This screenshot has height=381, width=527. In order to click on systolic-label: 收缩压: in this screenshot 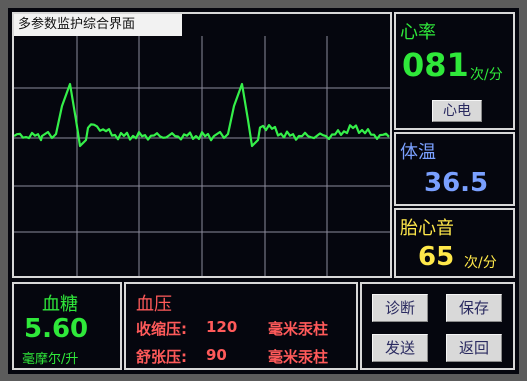, I will do `click(161, 329)`.